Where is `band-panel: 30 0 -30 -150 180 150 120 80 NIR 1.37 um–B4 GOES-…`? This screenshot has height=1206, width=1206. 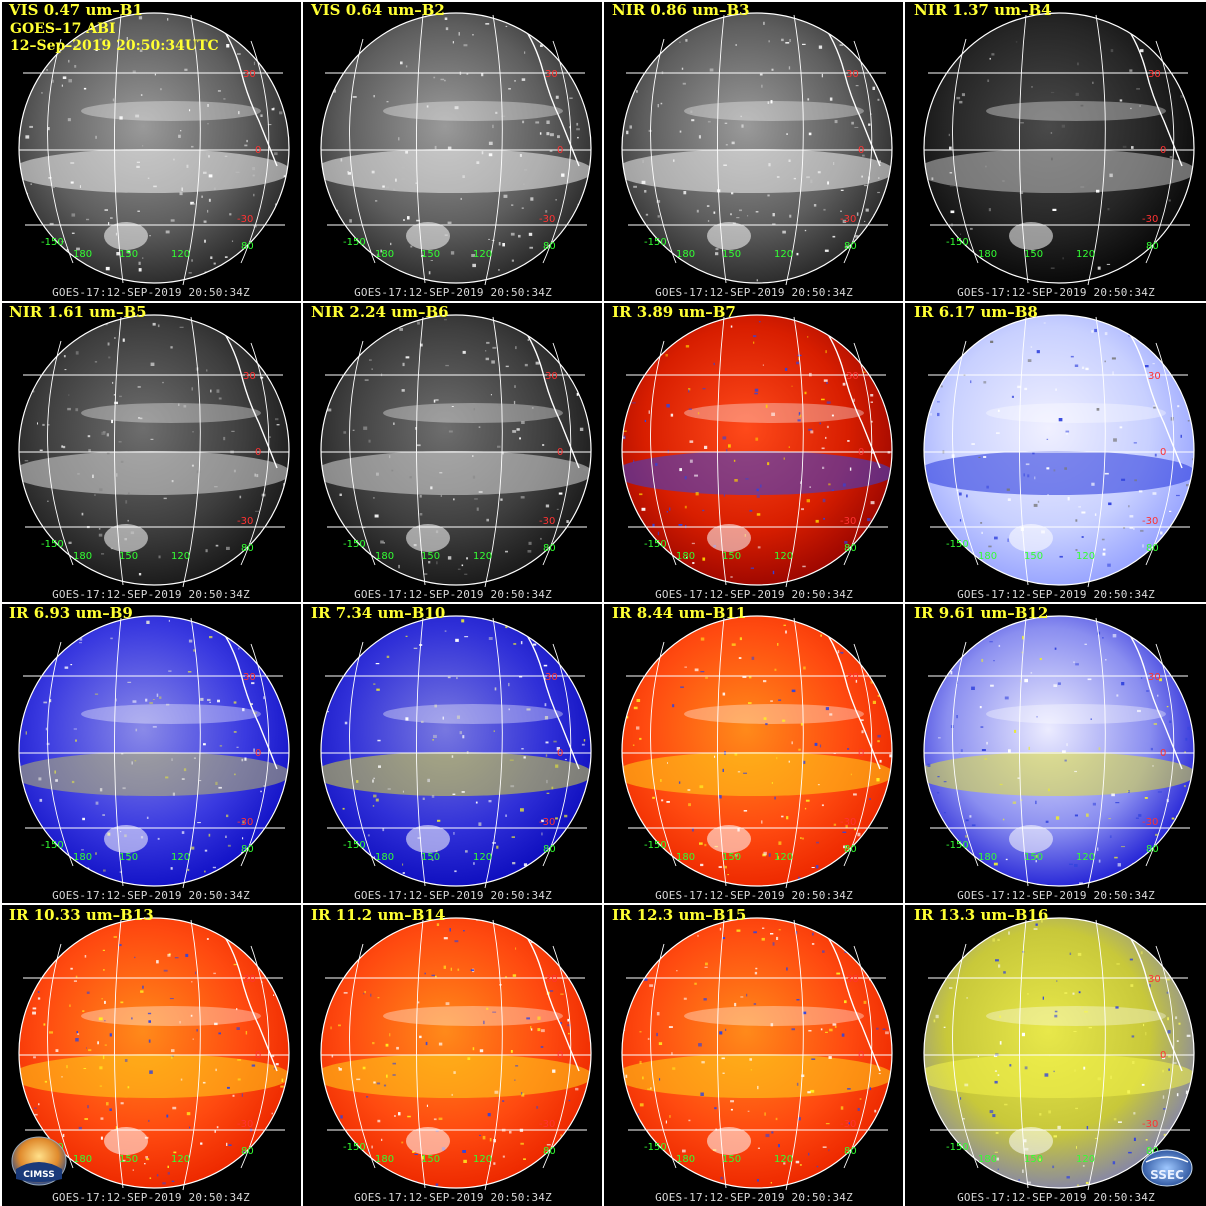
band-panel: 30 0 -30 -150 180 150 120 80 NIR 1.37 um–B4 GOES-… is located at coordinates (1056, 151).